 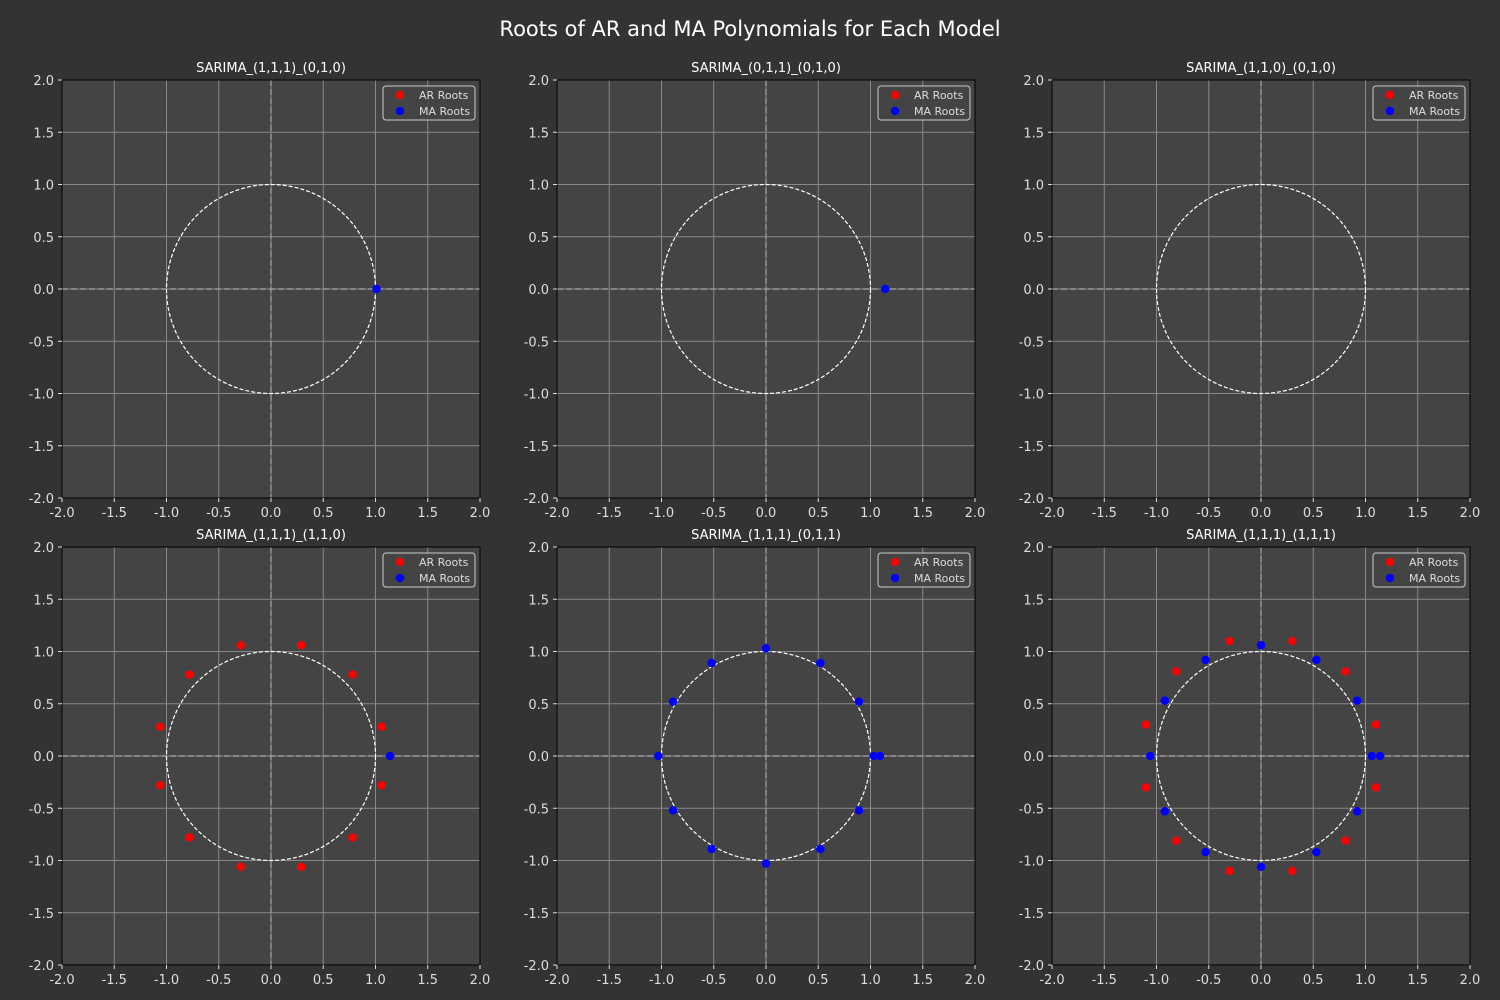 I want to click on subplot-title: SARIMA_(1,1,0)_(0,1,0), so click(x=1261, y=68).